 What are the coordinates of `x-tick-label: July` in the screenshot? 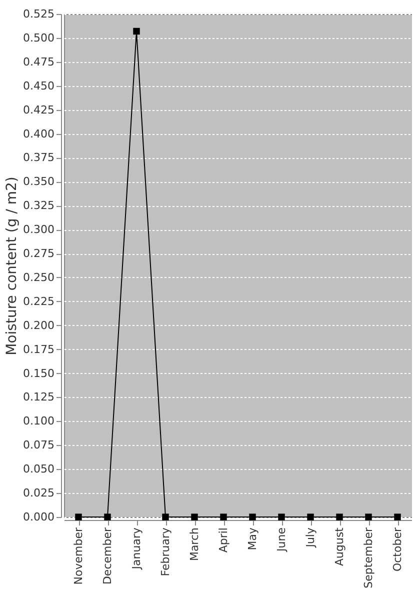 It's located at (310, 537).